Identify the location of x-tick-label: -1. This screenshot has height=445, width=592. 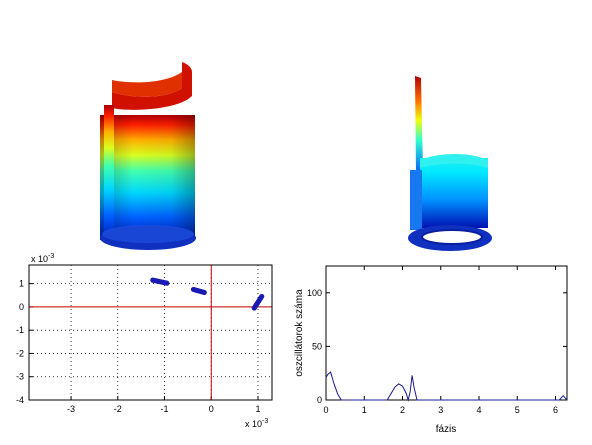
(165, 409).